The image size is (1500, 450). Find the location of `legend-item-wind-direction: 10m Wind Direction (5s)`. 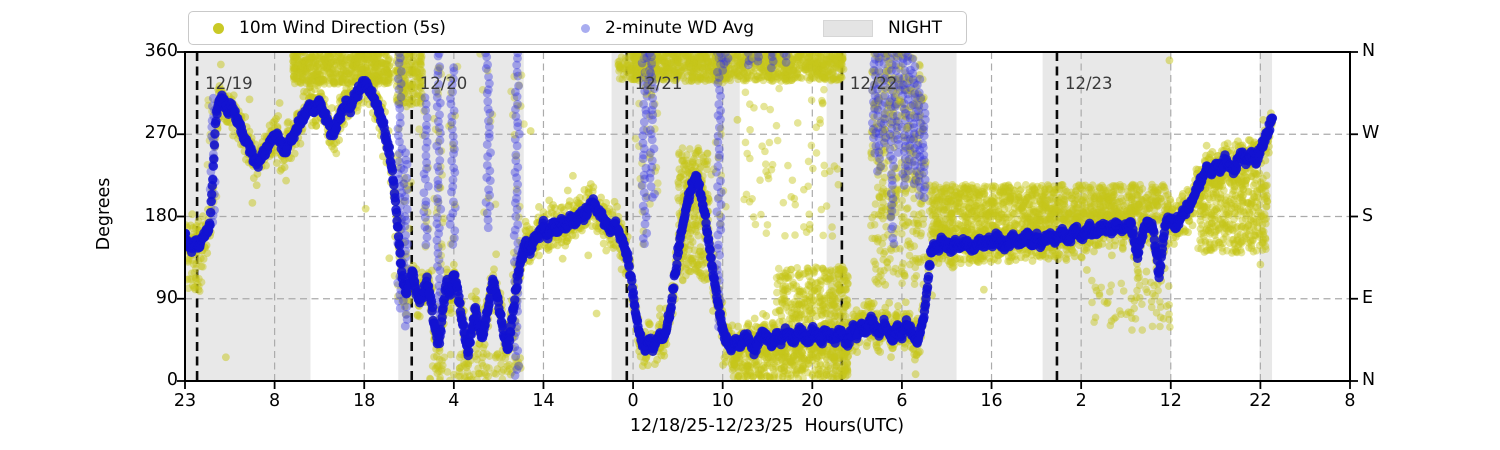

legend-item-wind-direction: 10m Wind Direction (5s) is located at coordinates (329, 28).